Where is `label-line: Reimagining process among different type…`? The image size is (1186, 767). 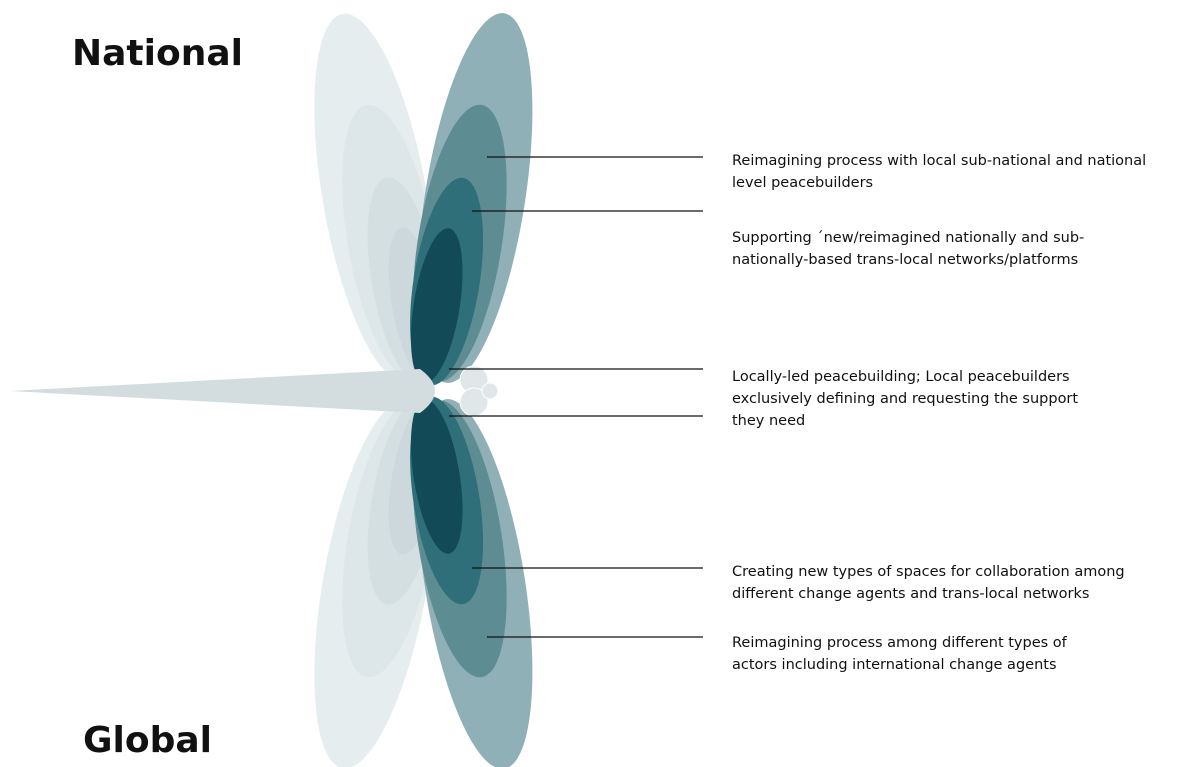 label-line: Reimagining process among different type… is located at coordinates (900, 643).